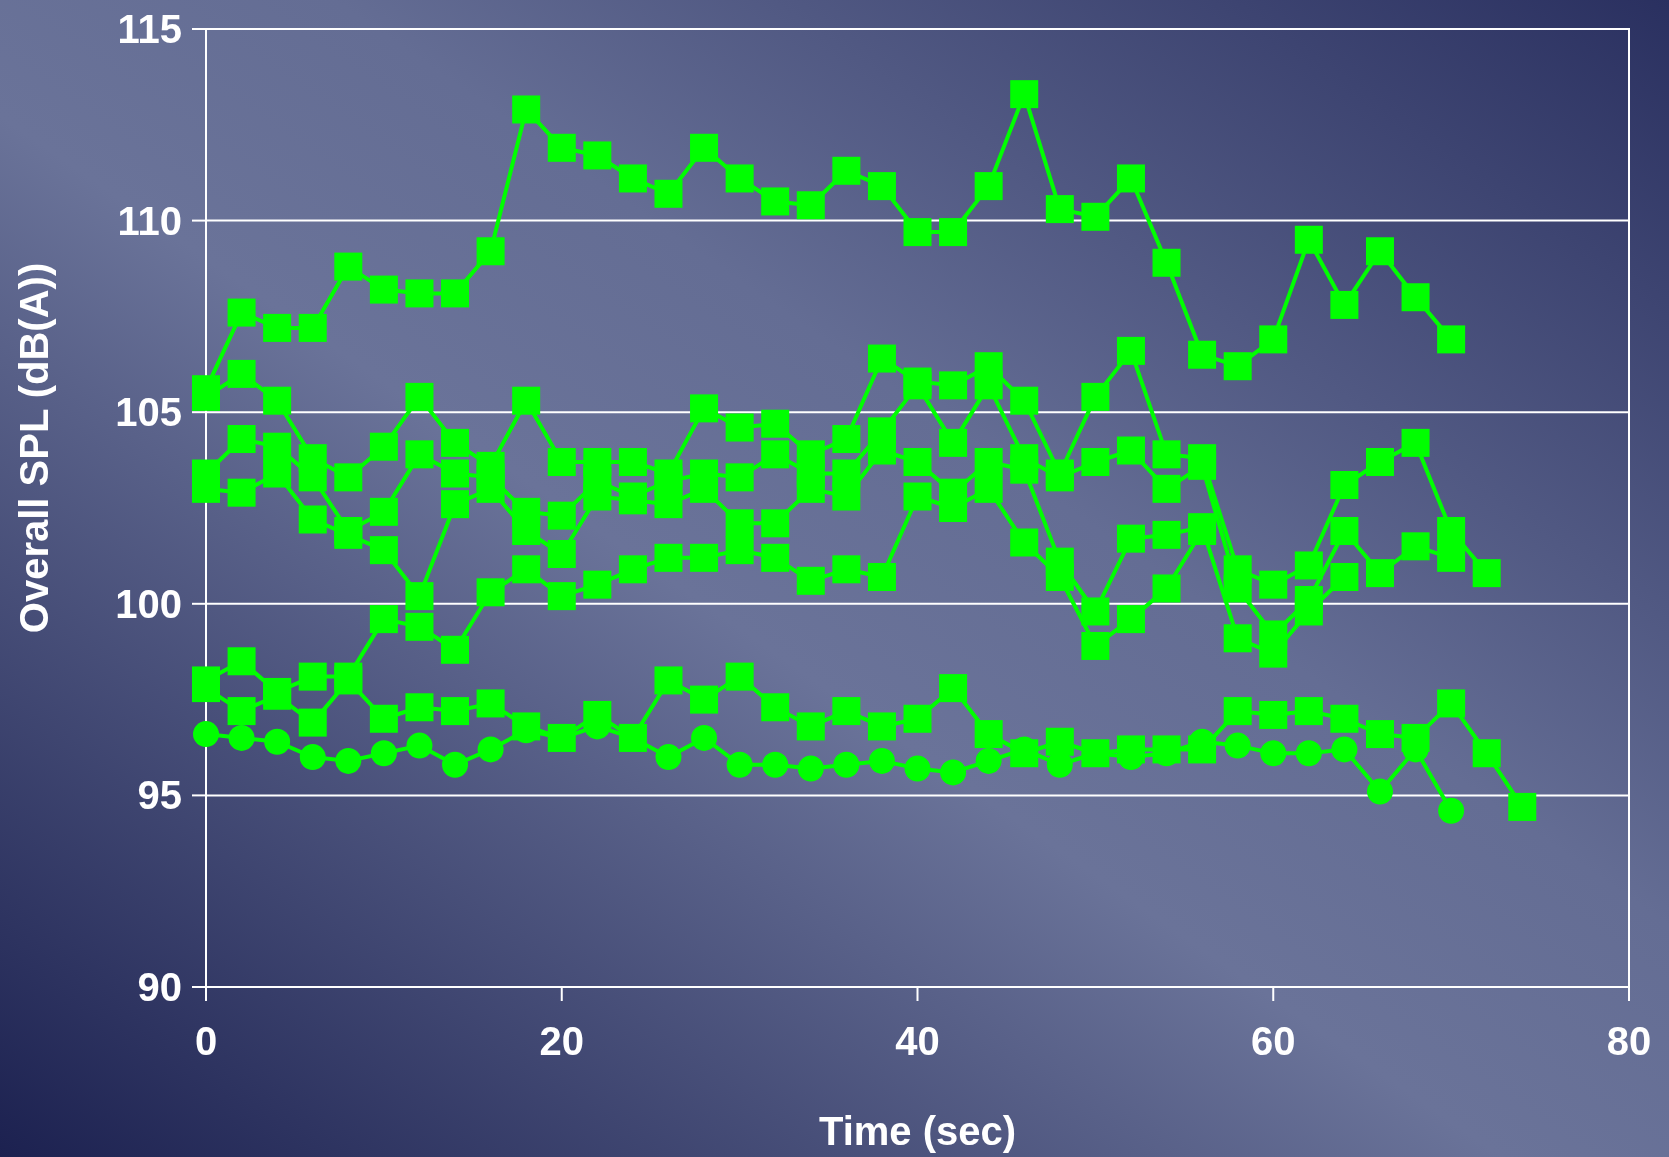 Image resolution: width=1669 pixels, height=1157 pixels. Describe the element at coordinates (149, 29) in the screenshot. I see `y-tick-label: 115` at that location.